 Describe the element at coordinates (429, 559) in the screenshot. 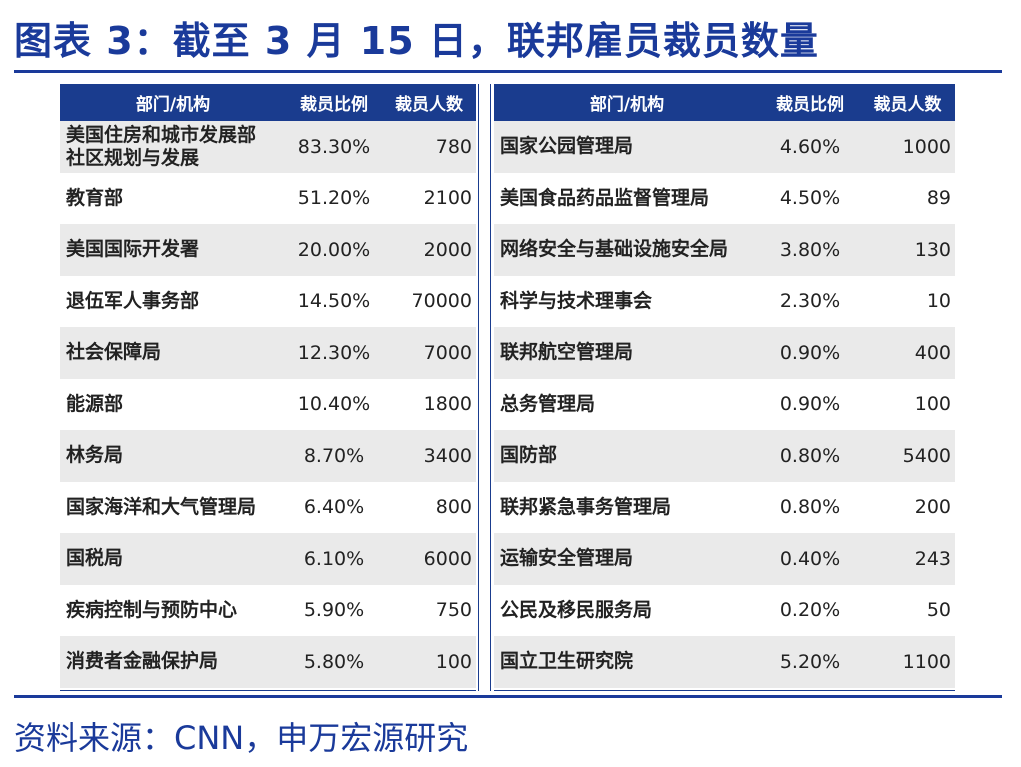

I see `layoff-count-cell: 6000` at that location.